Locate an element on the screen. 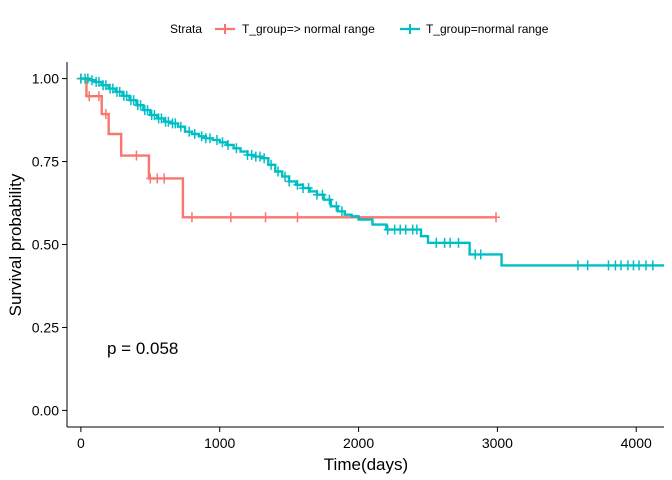 This screenshot has height=480, width=672. x-tick-label: 3000 is located at coordinates (497, 443).